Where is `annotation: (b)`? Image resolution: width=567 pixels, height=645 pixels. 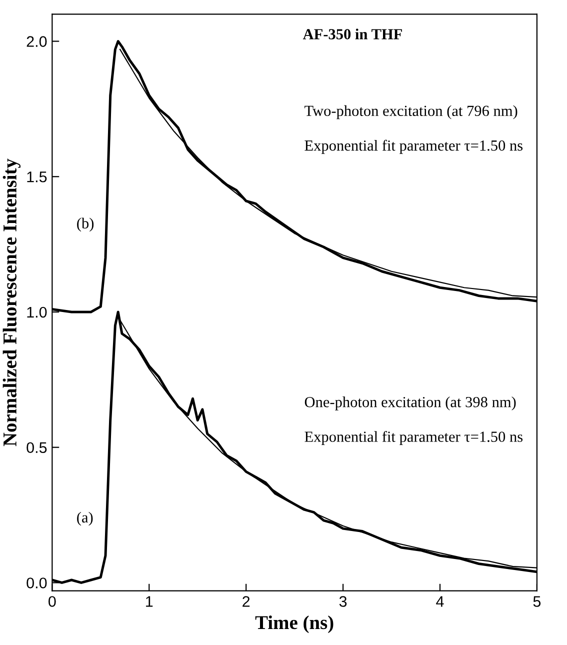 annotation: (b) is located at coordinates (85, 225).